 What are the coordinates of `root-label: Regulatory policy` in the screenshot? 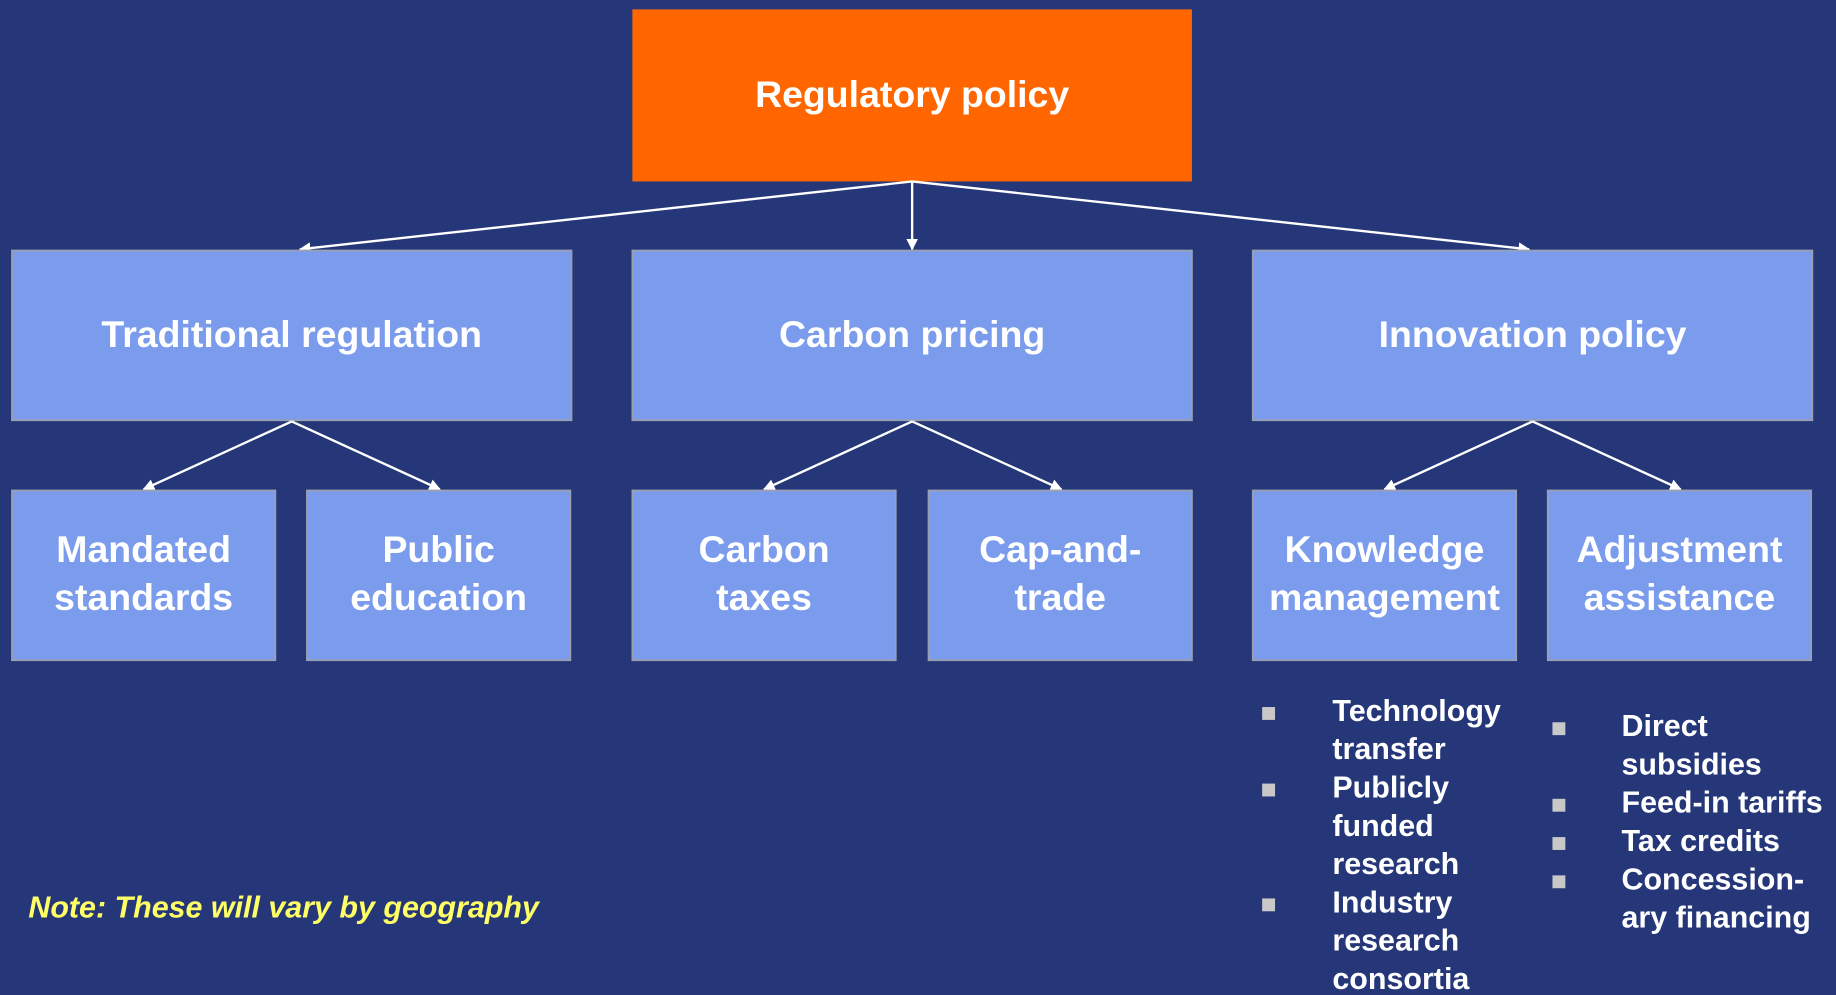 It's located at (912, 94).